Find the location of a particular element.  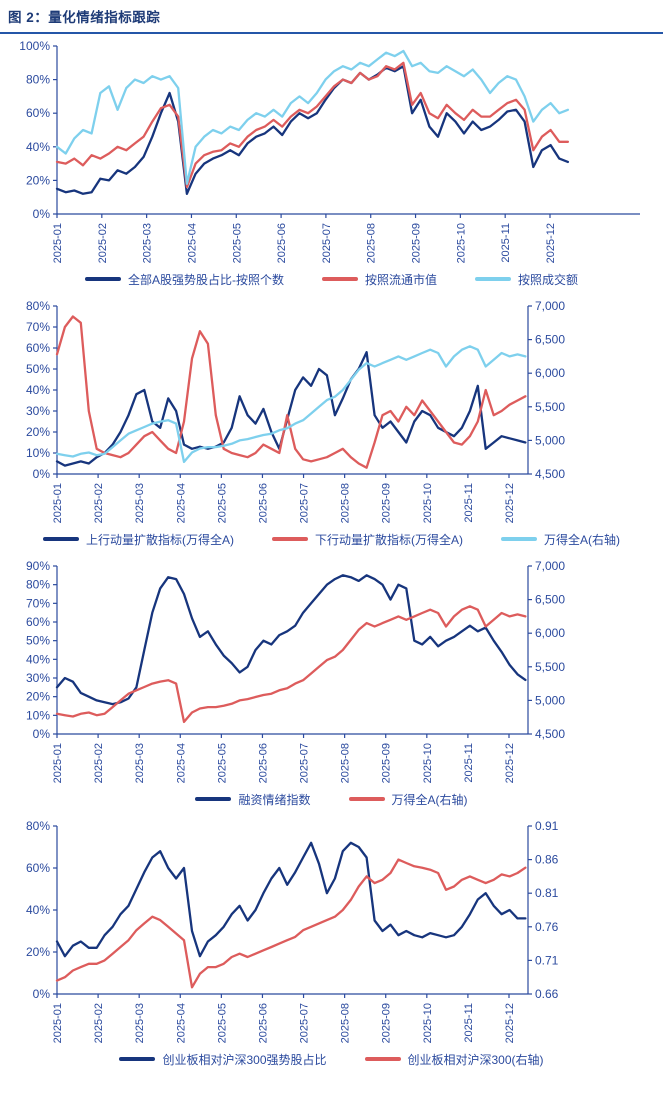

legend-label: 全部A股强势股占比-按照个数 is located at coordinates (205, 279).